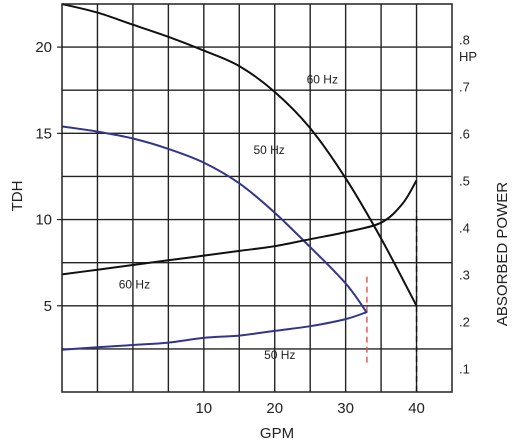  I want to click on y2-tick-label: .1, so click(464, 368).